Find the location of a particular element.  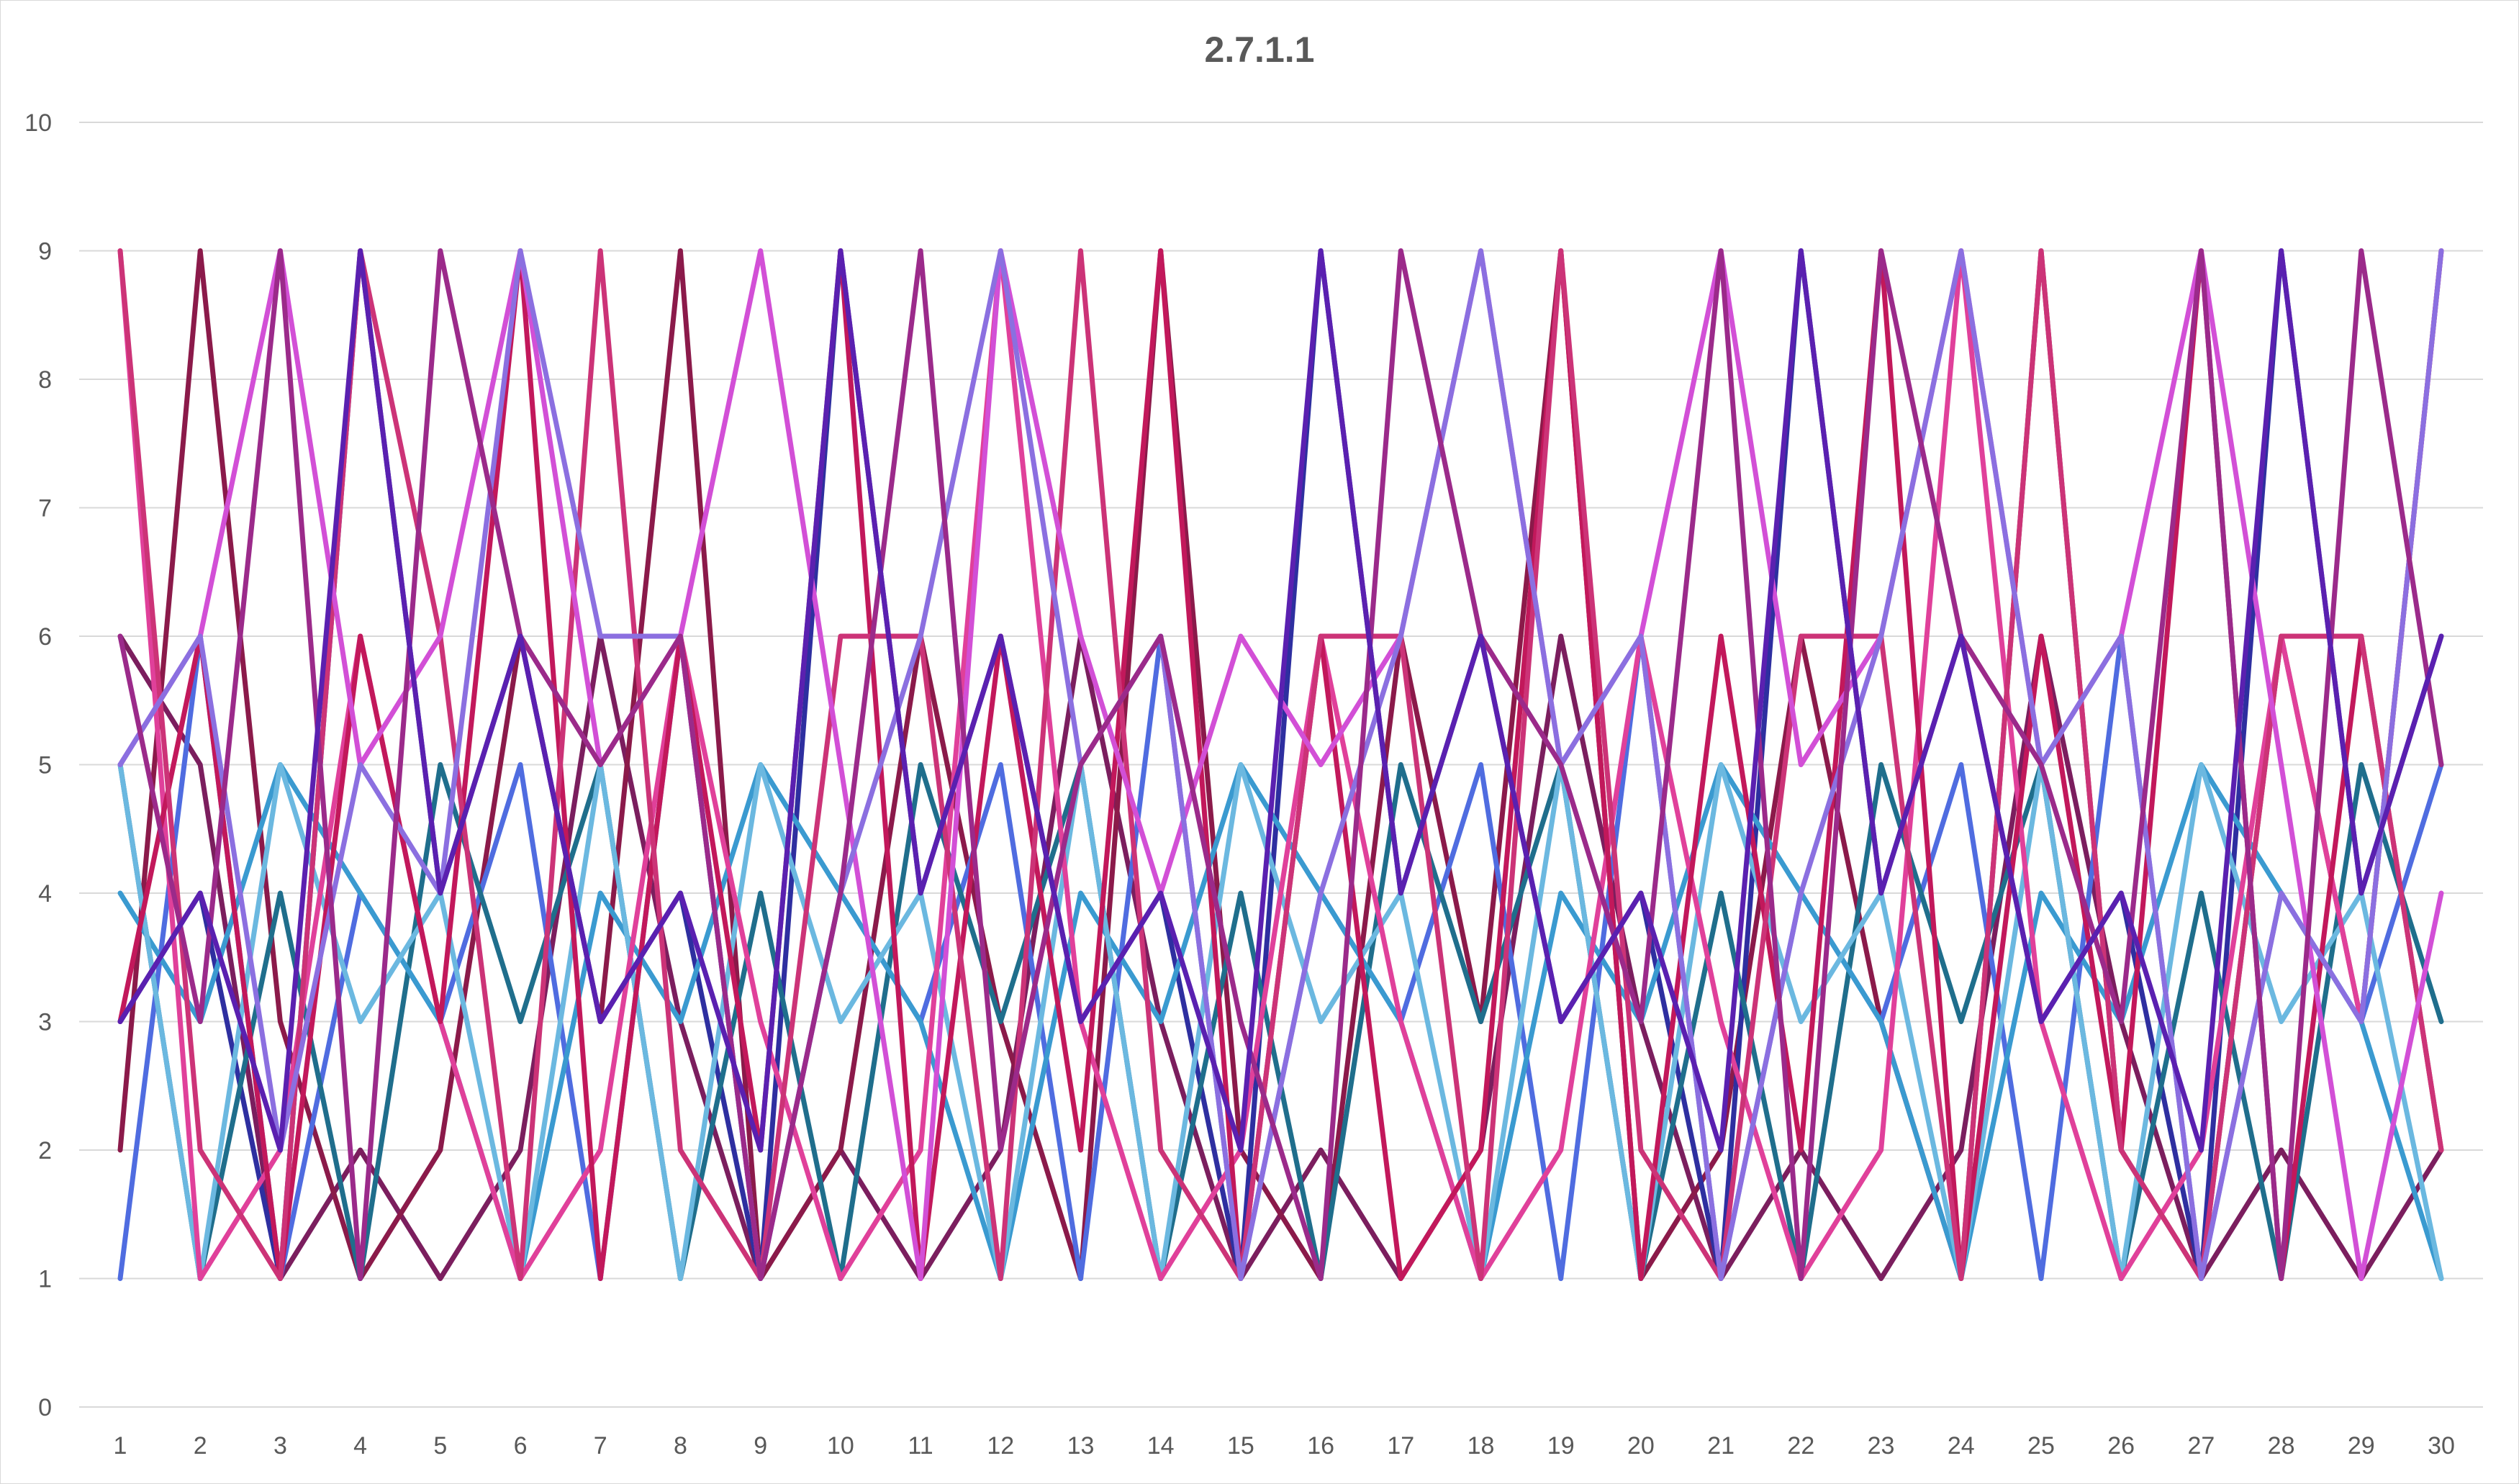

x-tick-label: 12 is located at coordinates (1001, 1446).